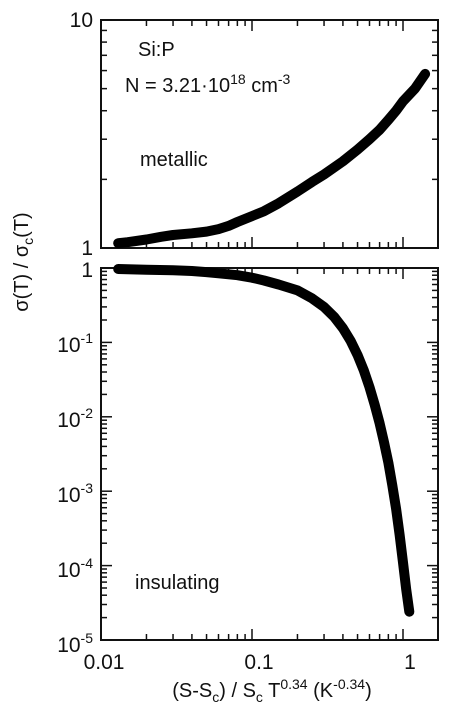 The height and width of the screenshot is (702, 474). What do you see at coordinates (23, 261) in the screenshot?
I see `y-axis-label: σ(T) / σc(T)` at bounding box center [23, 261].